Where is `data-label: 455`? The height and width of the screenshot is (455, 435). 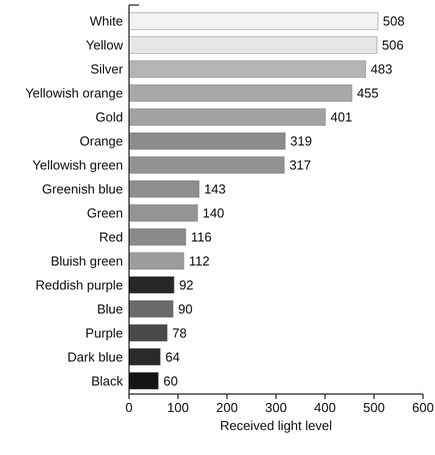 data-label: 455 is located at coordinates (367, 93).